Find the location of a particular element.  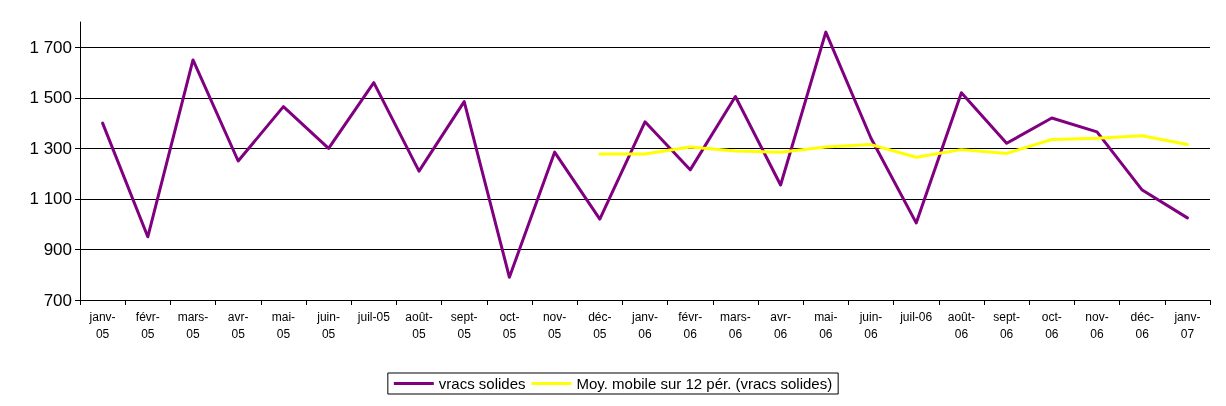

x-tick-label: juin-06 is located at coordinates (870, 325).